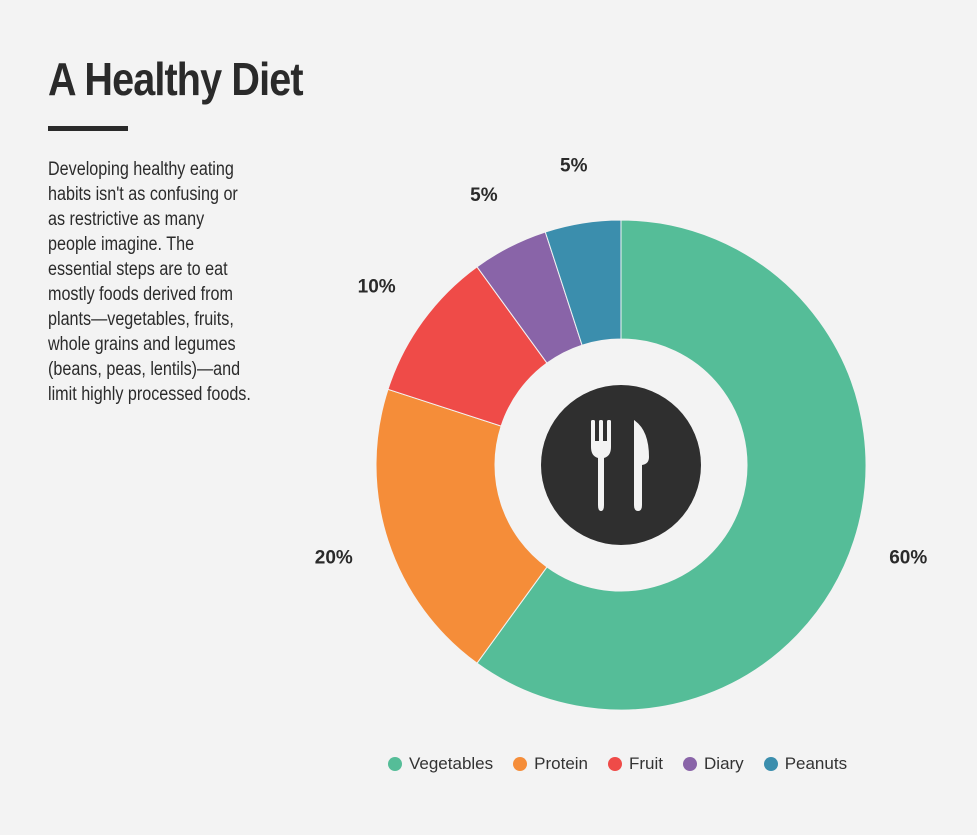  Describe the element at coordinates (141, 319) in the screenshot. I see `description-line: plants—vegetables, fruits,` at that location.